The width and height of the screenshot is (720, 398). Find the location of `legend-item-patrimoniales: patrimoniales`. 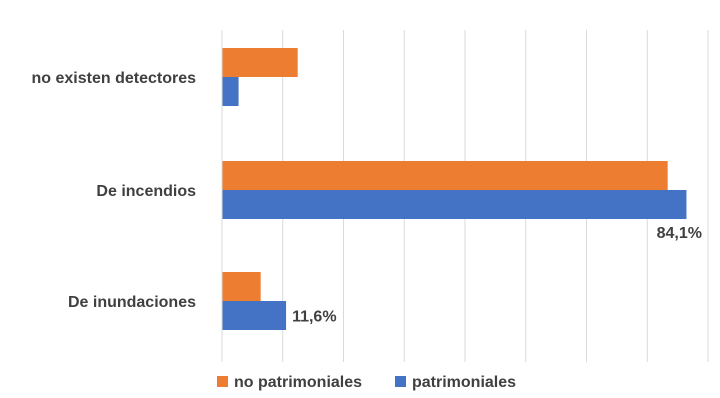

legend-item-patrimoniales: patrimoniales is located at coordinates (455, 382).